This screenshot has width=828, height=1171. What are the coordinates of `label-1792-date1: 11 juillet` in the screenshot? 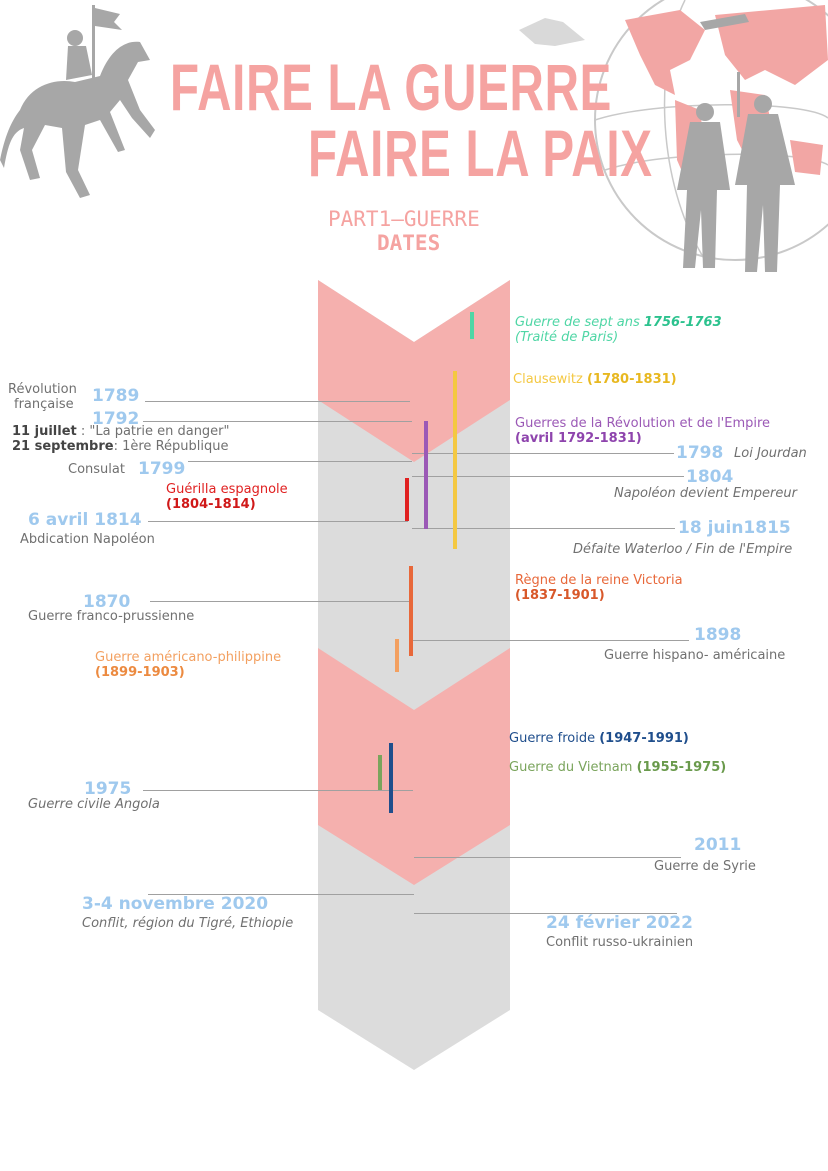 It's located at (44, 431).